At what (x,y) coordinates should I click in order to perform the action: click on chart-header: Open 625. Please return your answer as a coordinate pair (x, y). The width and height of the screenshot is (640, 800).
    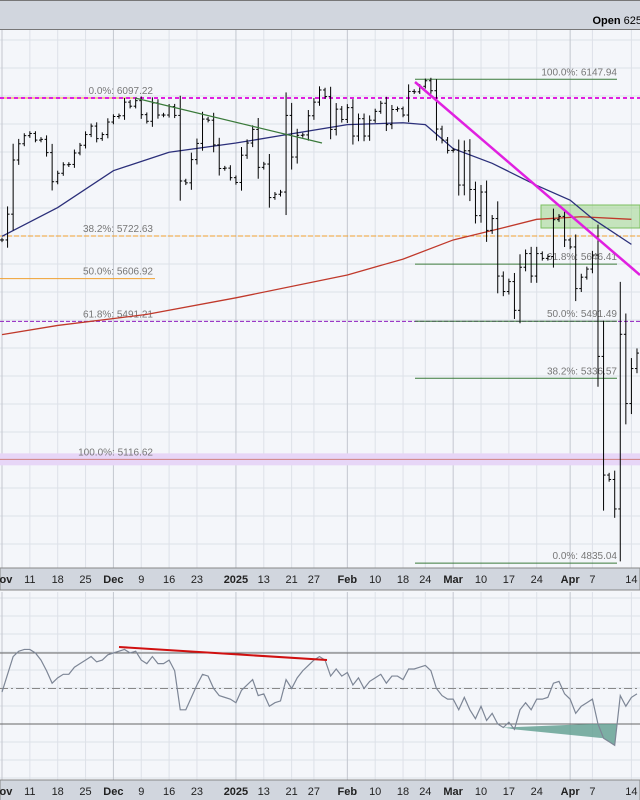
    Looking at the image, I should click on (320, 15).